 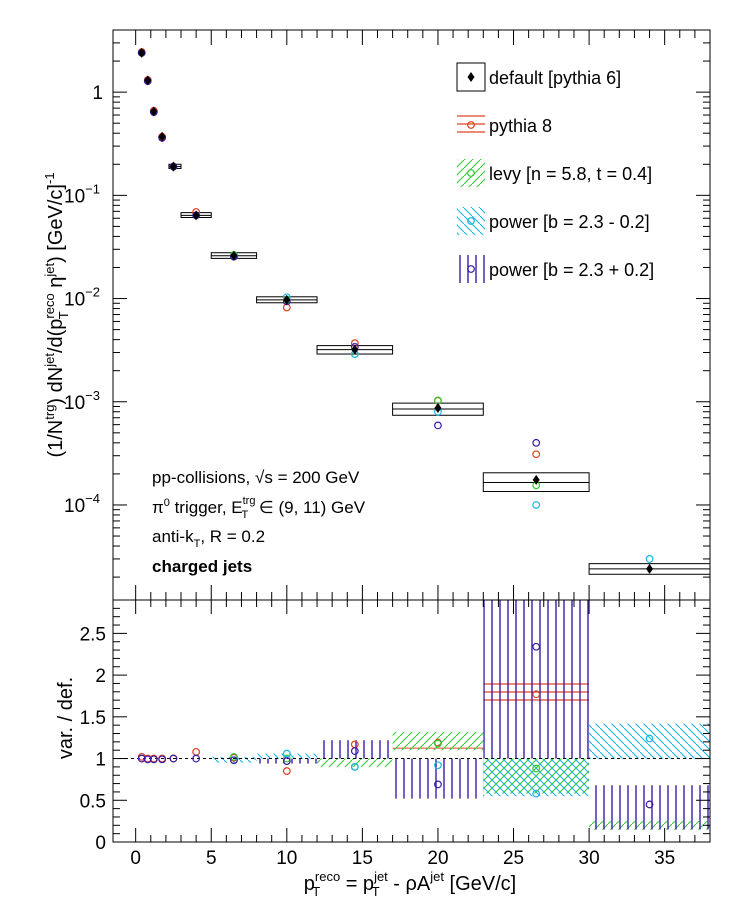 What do you see at coordinates (82, 401) in the screenshot?
I see `y-tick-label: 10⁻³` at bounding box center [82, 401].